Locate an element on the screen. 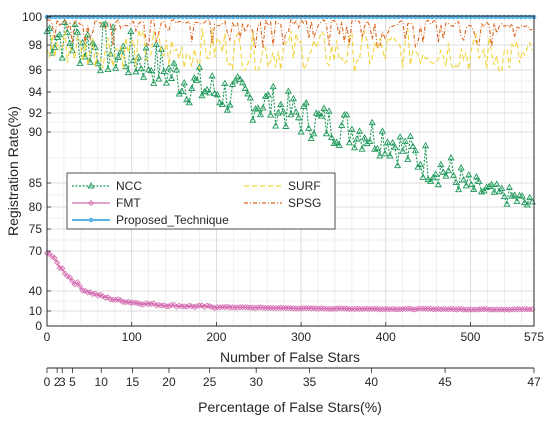 Image resolution: width=550 pixels, height=427 pixels. legend-label: SURF is located at coordinates (304, 186).